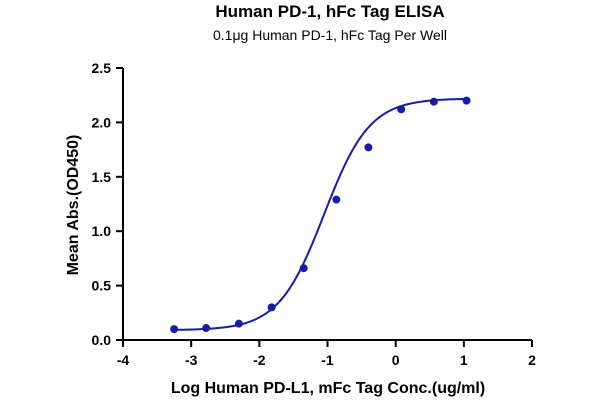 The width and height of the screenshot is (600, 400). What do you see at coordinates (102, 177) in the screenshot?
I see `y-tick-label: 1.5` at bounding box center [102, 177].